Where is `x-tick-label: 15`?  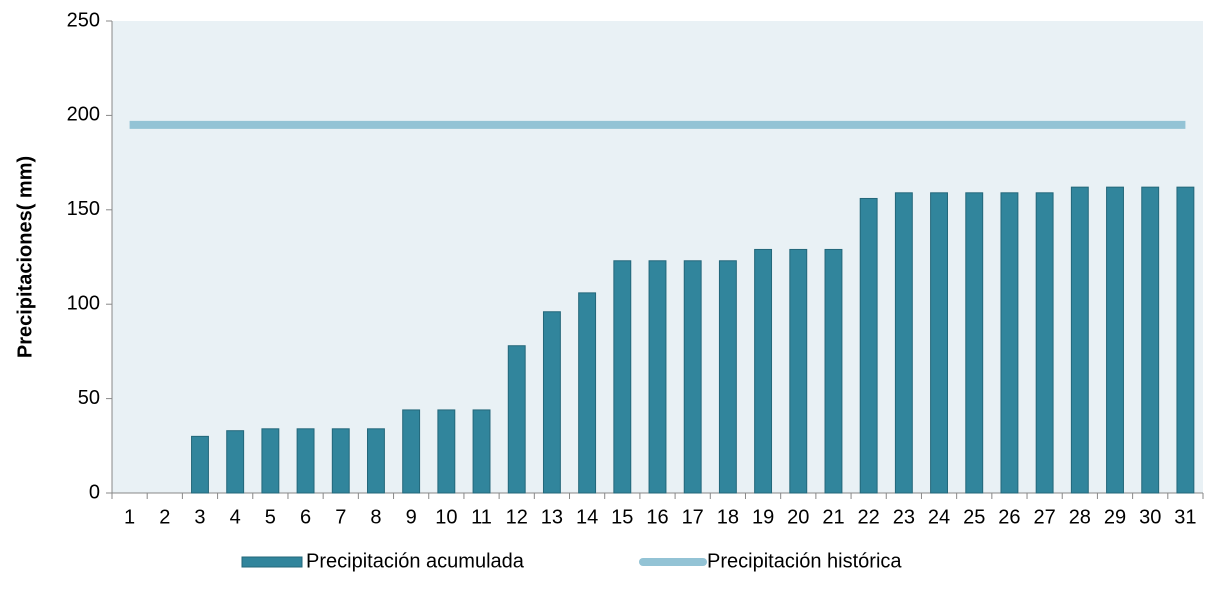
x-tick-label: 15 is located at coordinates (622, 517).